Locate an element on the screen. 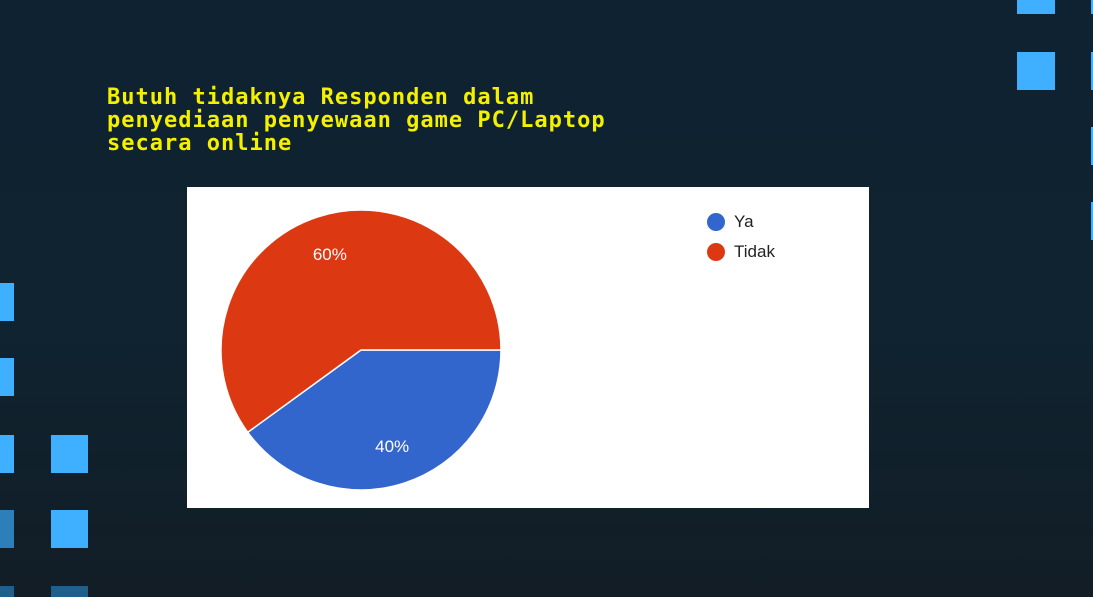 The height and width of the screenshot is (597, 1093). pie-slice-tidak is located at coordinates (361, 321).